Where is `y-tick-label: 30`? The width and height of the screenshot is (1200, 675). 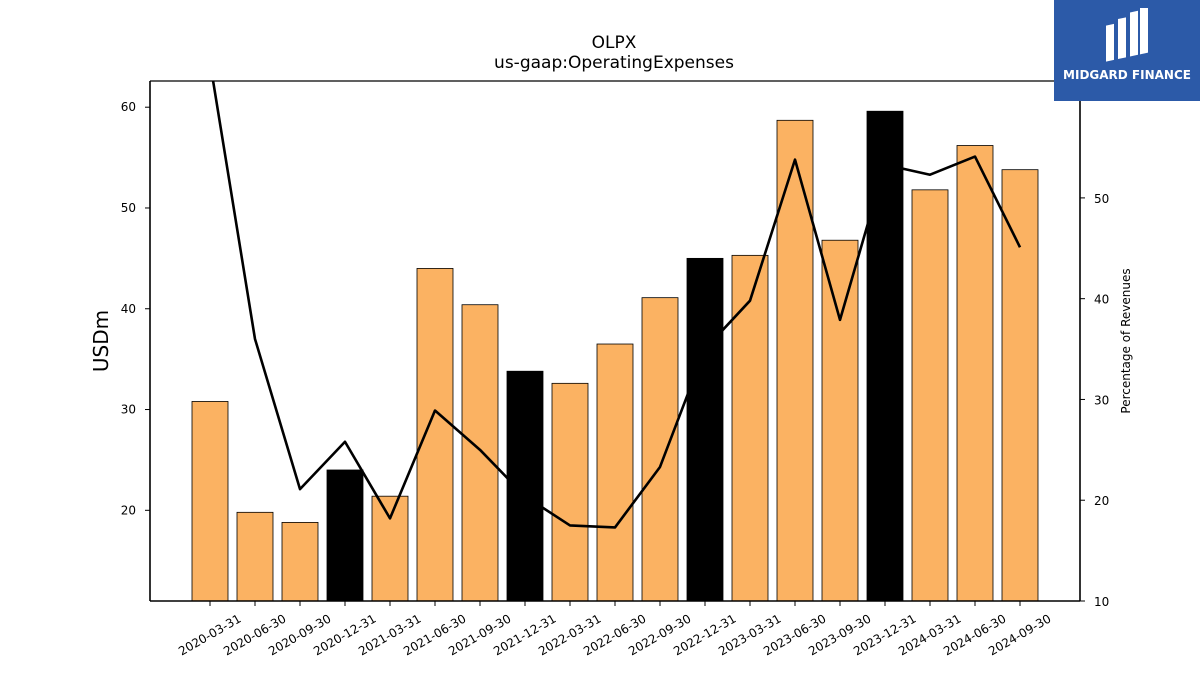 y-tick-label: 30 is located at coordinates (128, 410).